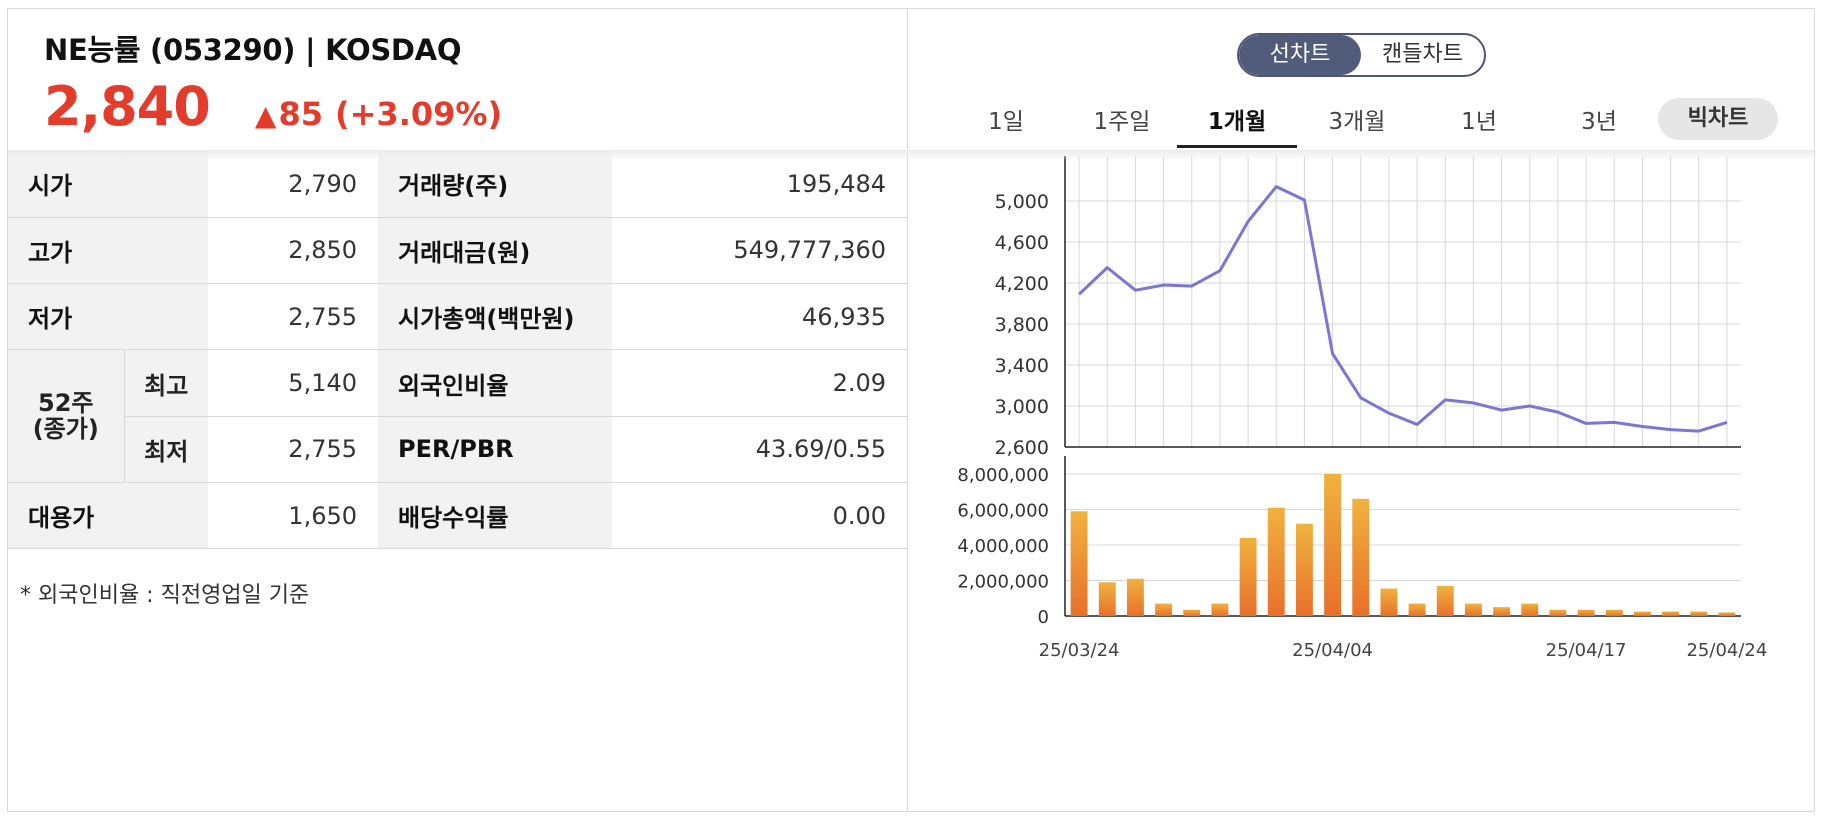  Describe the element at coordinates (1726, 650) in the screenshot. I see `x-tick-label: 25/04/24` at that location.